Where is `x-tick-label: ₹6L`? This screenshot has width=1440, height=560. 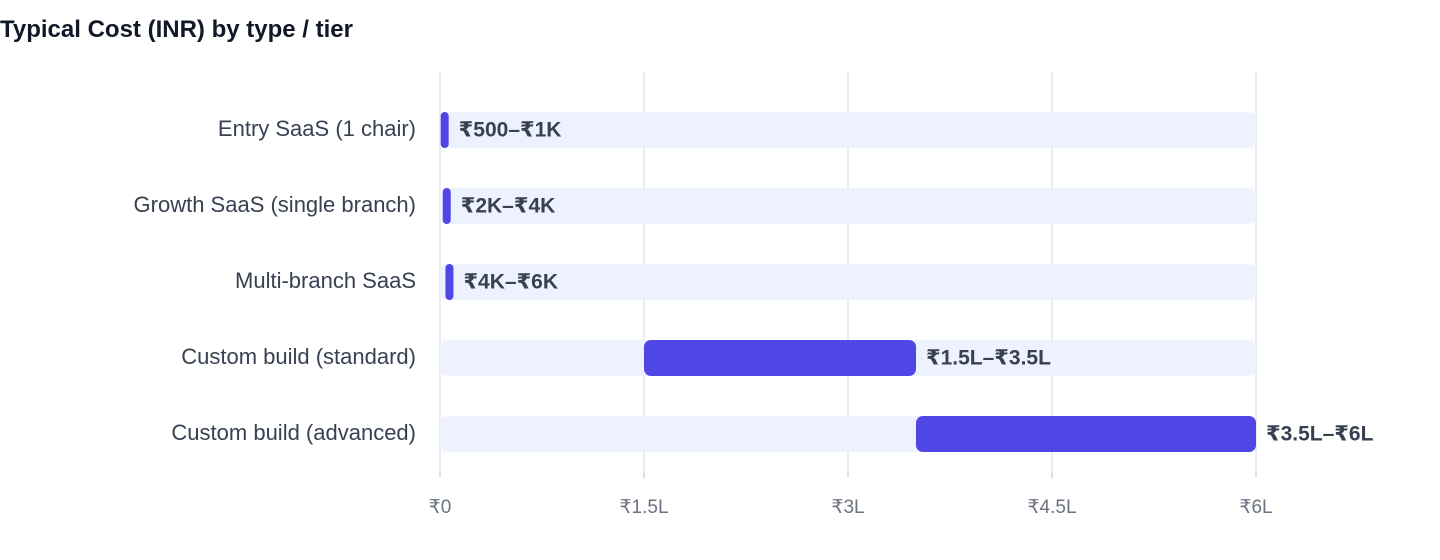 x-tick-label: ₹6L is located at coordinates (1255, 507).